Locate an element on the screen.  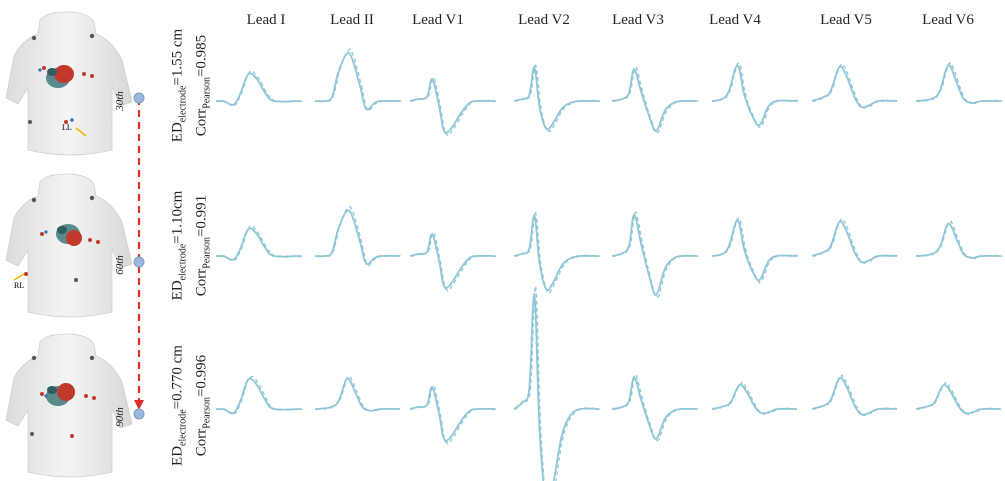
iteration-label-90: 90th is located at coordinates (119, 417).